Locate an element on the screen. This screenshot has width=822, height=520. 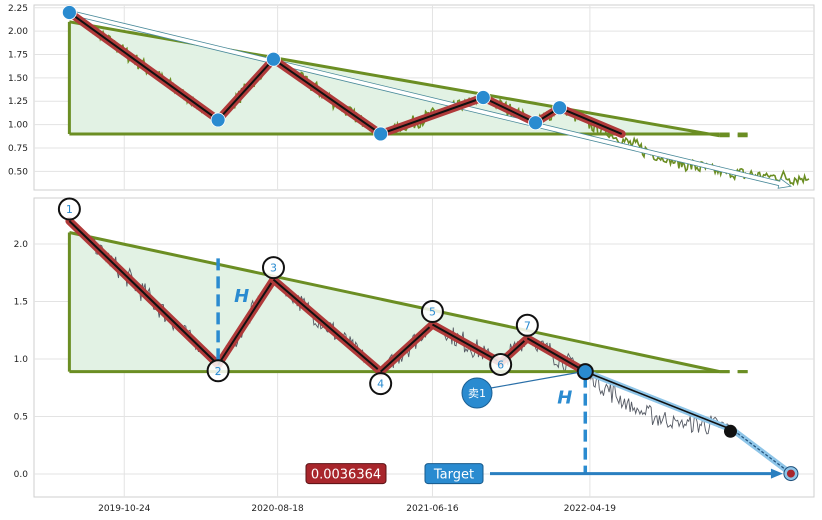
pattern-y-tick-label: 1.0 is located at coordinates (21, 360).